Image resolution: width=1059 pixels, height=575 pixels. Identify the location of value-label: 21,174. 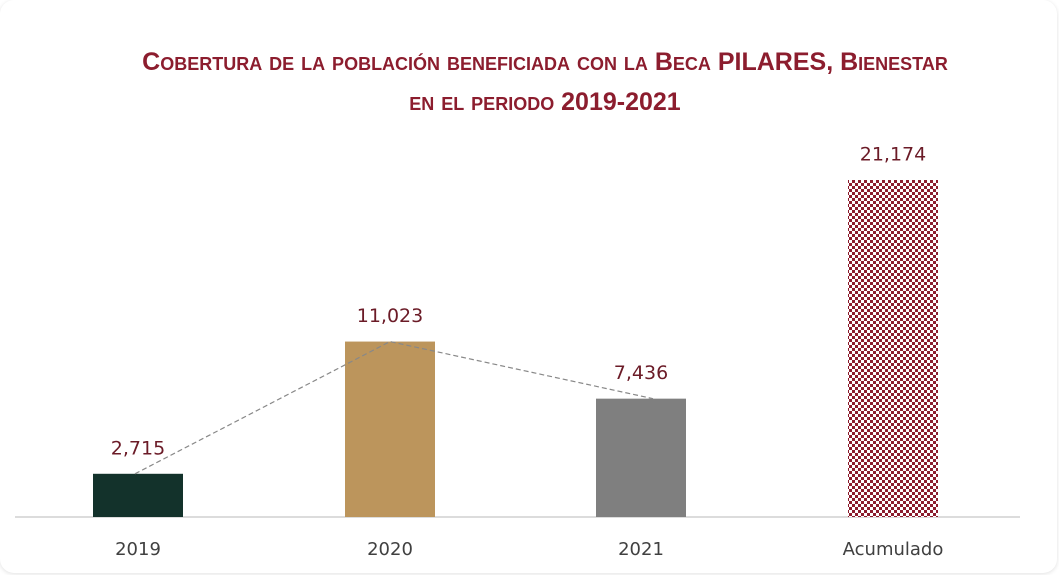
(893, 155).